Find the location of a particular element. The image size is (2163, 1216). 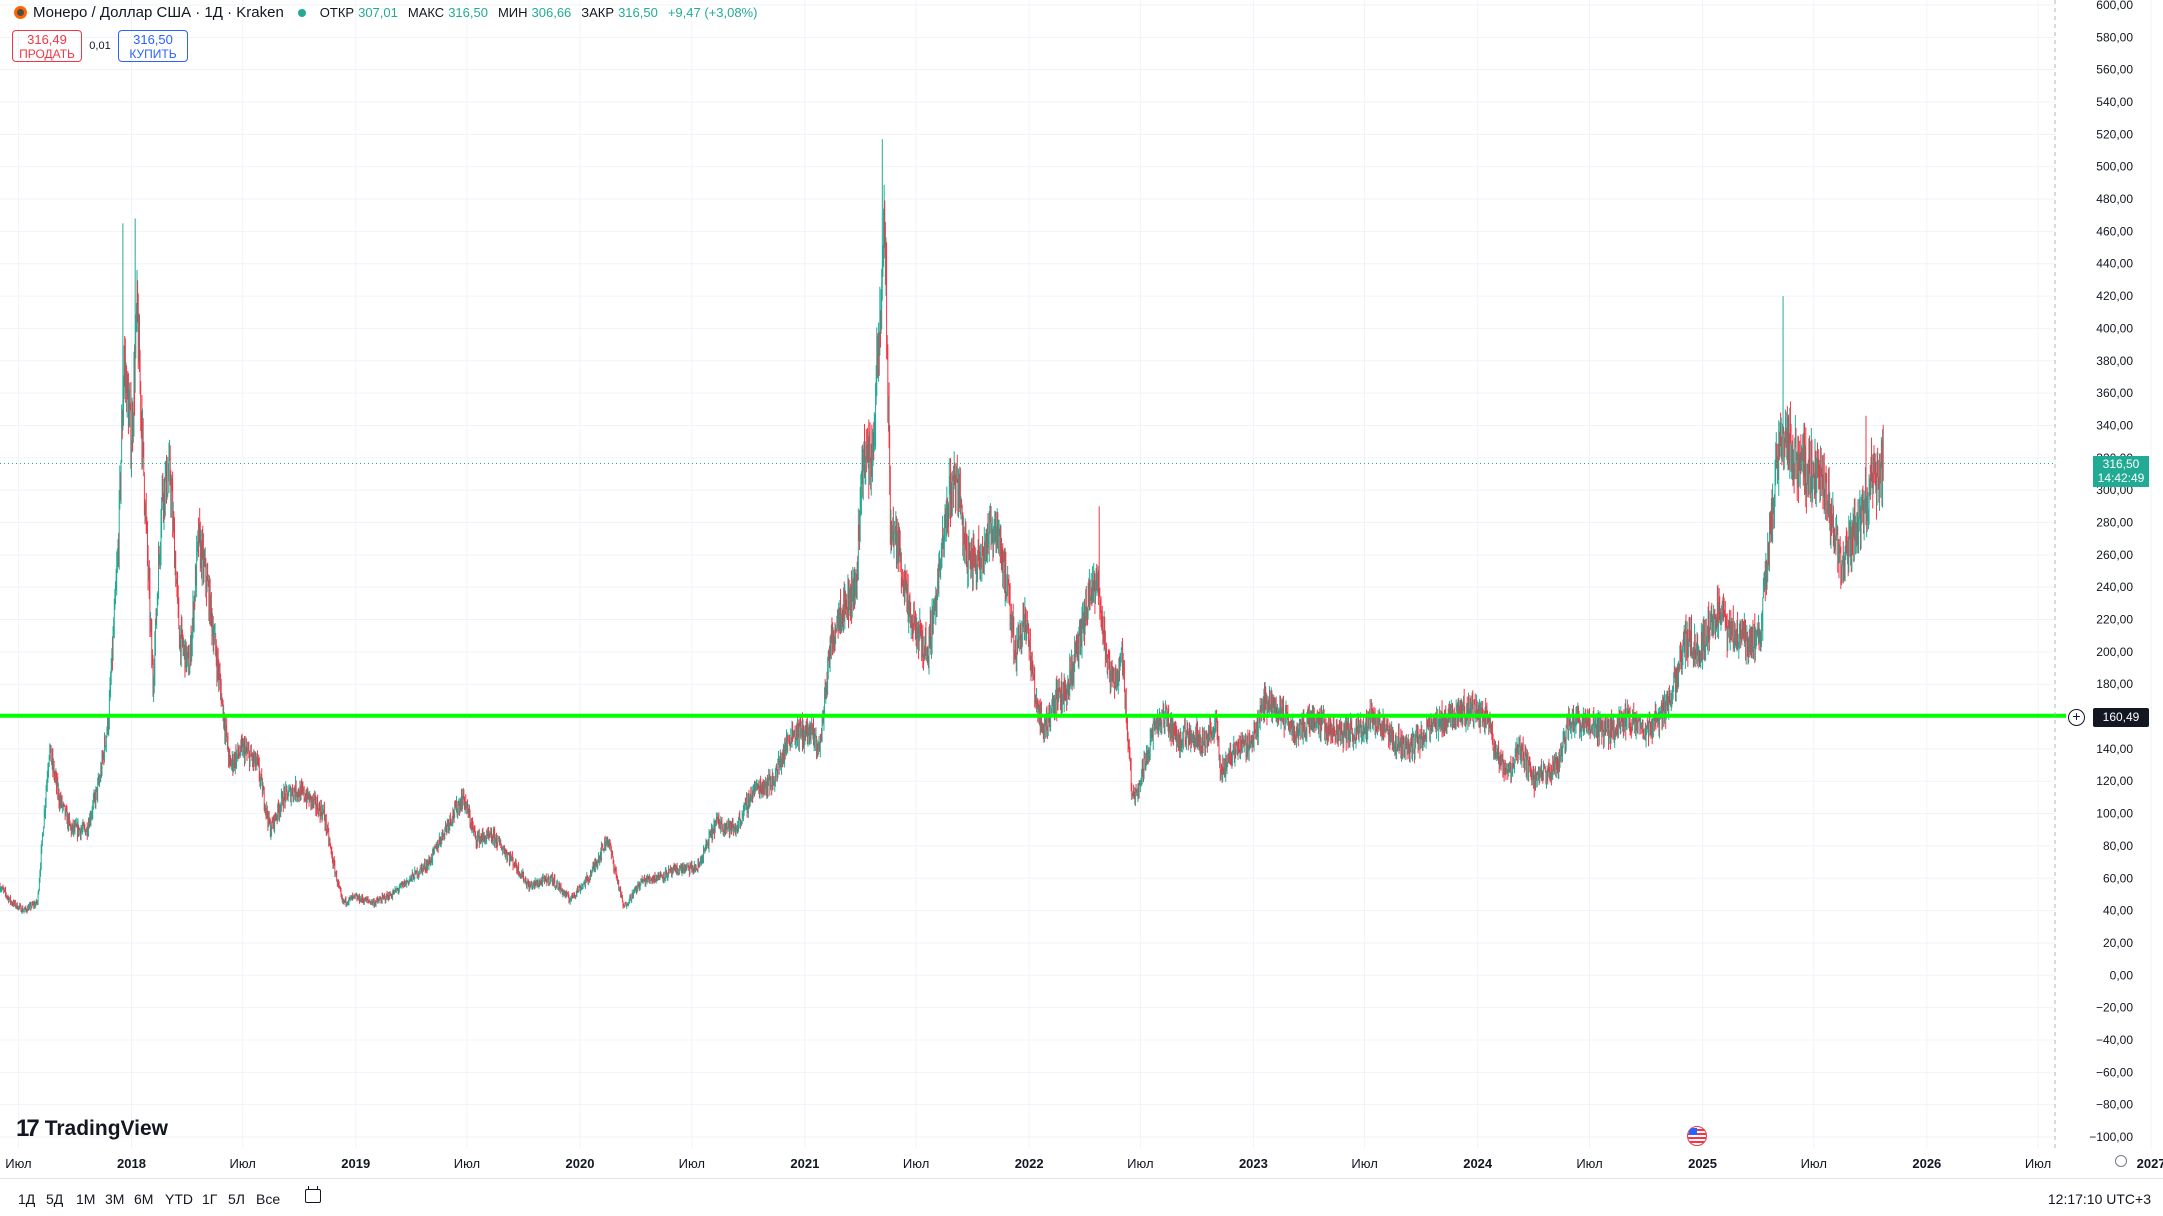

y-tick-label: 80,00 is located at coordinates (2118, 846).